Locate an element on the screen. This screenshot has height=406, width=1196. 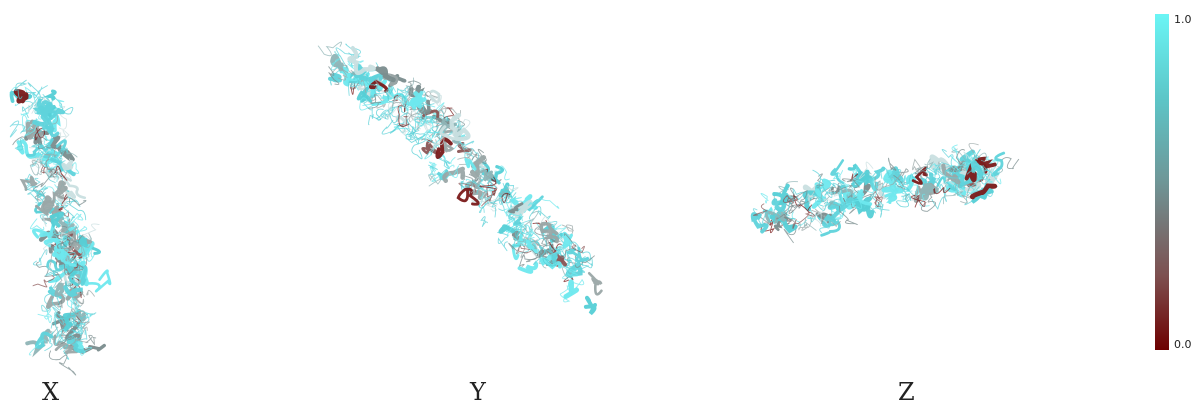
protein-view-x is located at coordinates (60, 188).